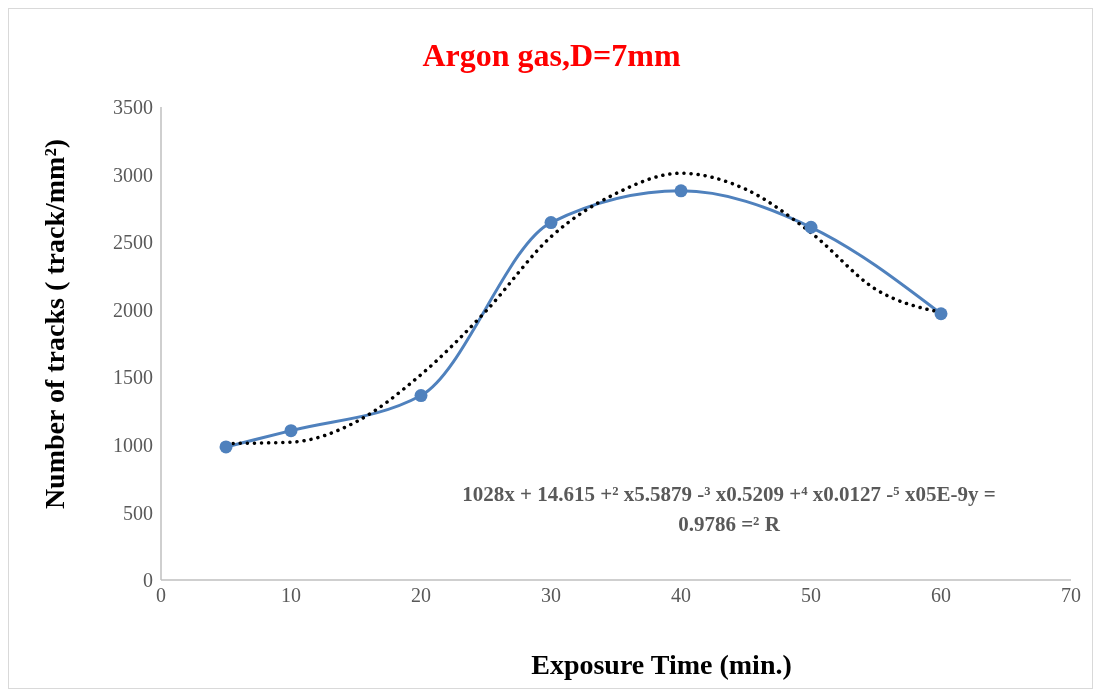 This screenshot has width=1101, height=697. What do you see at coordinates (133, 444) in the screenshot?
I see `y-tick-label: 1000` at bounding box center [133, 444].